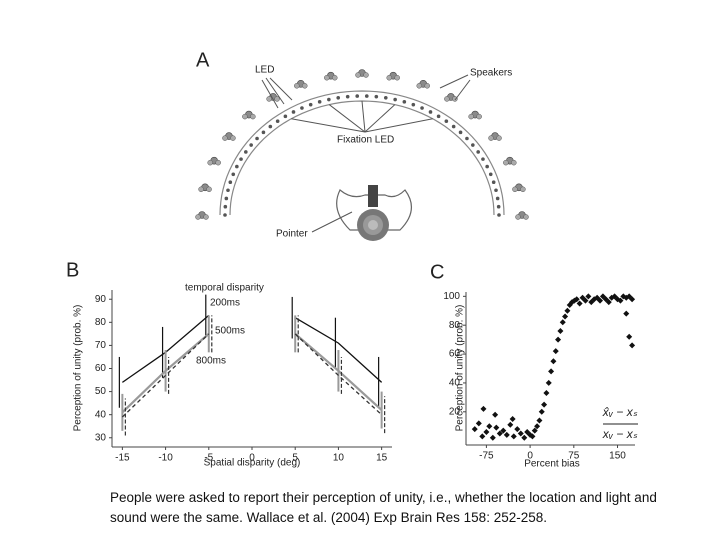 This screenshot has width=720, height=540. Describe the element at coordinates (620, 434) in the screenshot. I see `formula-denominator: xᵥ − xₛ` at that location.